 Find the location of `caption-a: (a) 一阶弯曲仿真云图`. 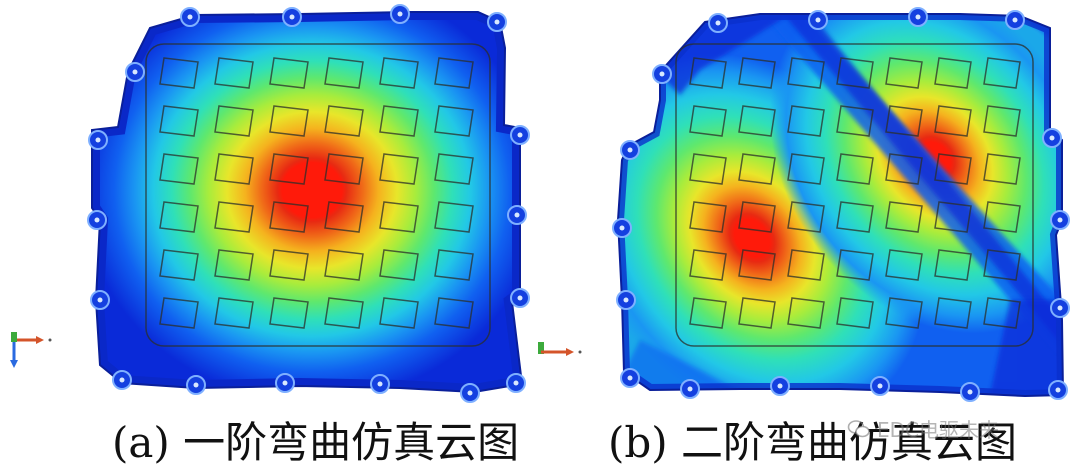

caption-a: (a) 一阶弯曲仿真云图 is located at coordinates (316, 442).